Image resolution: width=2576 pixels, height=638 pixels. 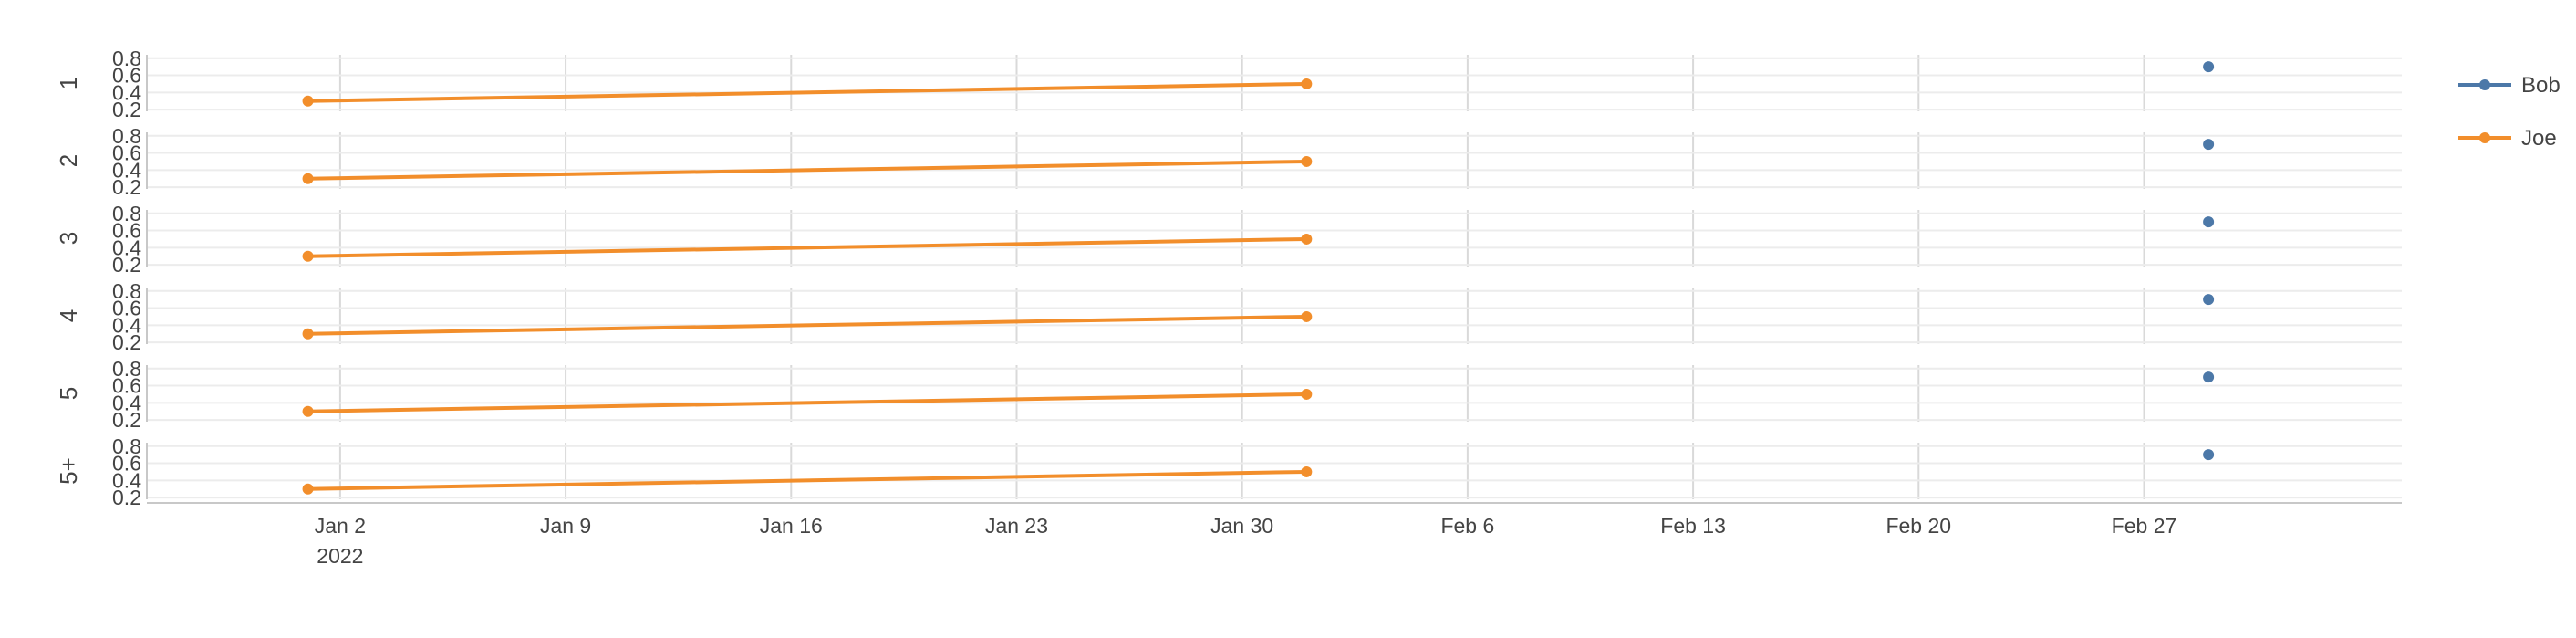 I want to click on x-tick-label: Jan 2, so click(x=340, y=526).